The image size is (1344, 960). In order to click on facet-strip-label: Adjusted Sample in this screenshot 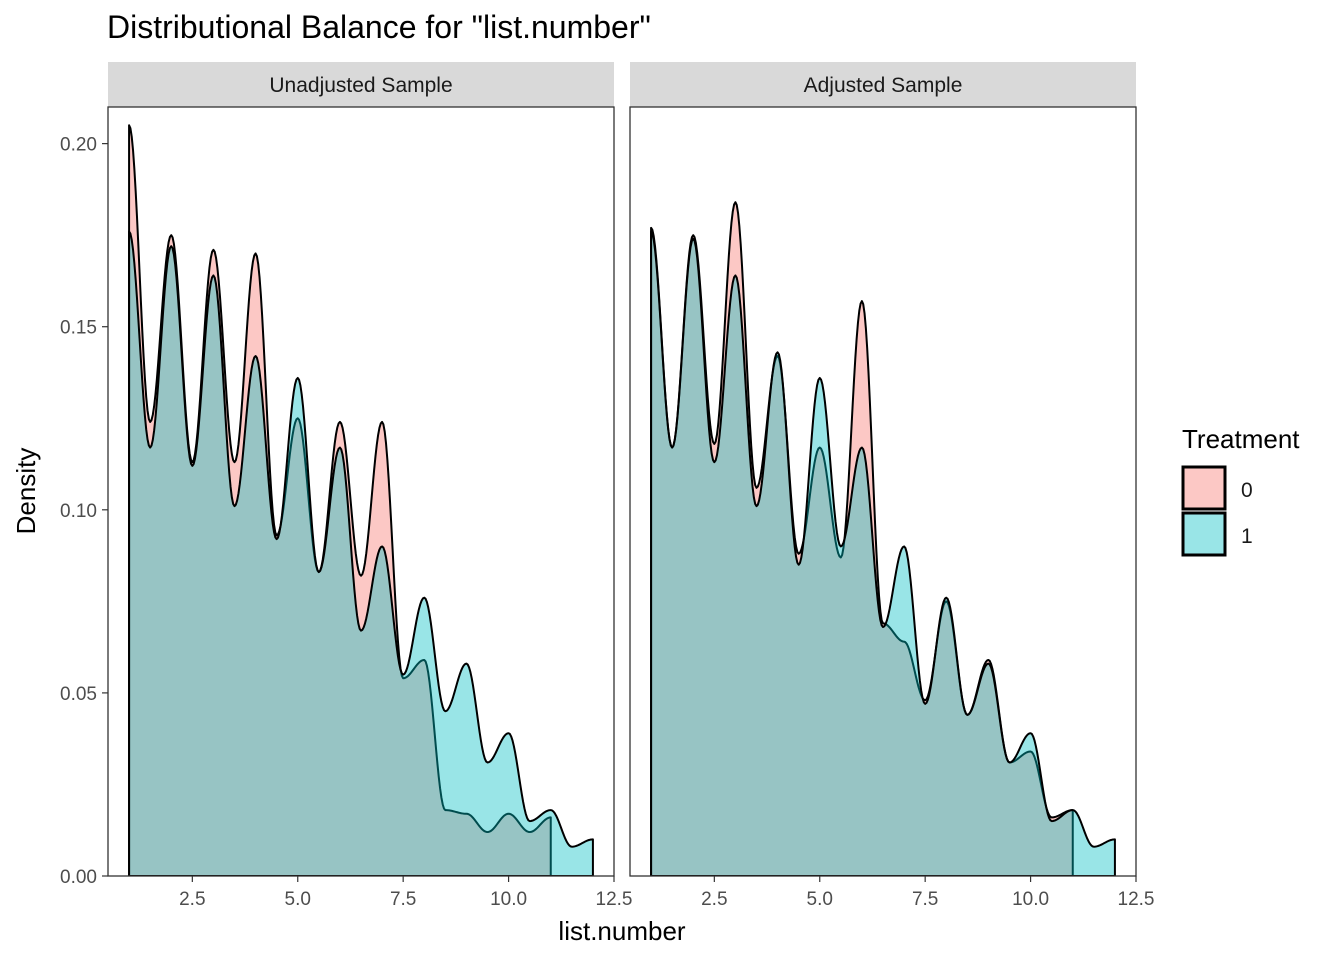, I will do `click(883, 85)`.